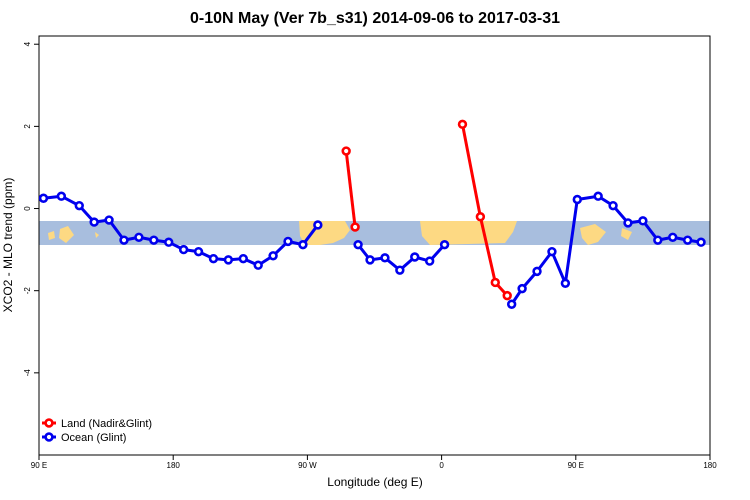 The image size is (750, 500). I want to click on x-axis: 90 E 180 90 W 0 90 E 180, so click(374, 462).